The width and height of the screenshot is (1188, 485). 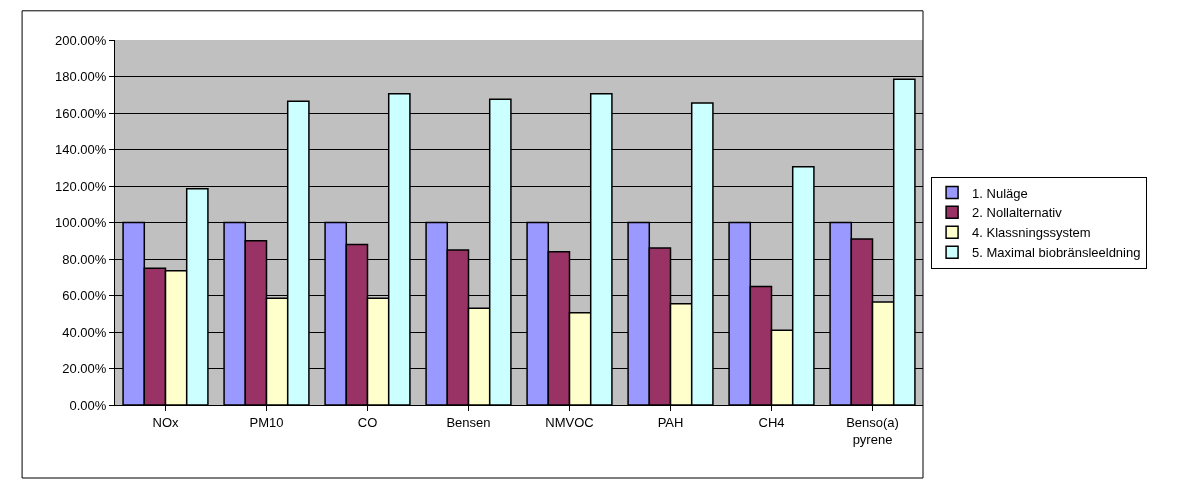 I want to click on y-tick-label: 100.00%, so click(x=81, y=223).